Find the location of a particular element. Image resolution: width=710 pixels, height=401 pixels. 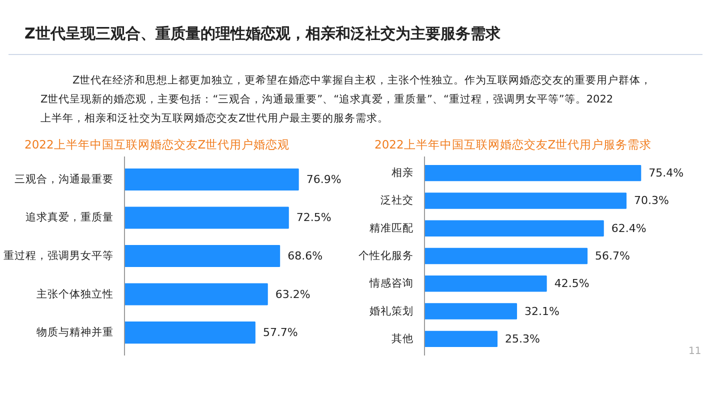

y-tick-label: 泛社交 is located at coordinates (397, 200).